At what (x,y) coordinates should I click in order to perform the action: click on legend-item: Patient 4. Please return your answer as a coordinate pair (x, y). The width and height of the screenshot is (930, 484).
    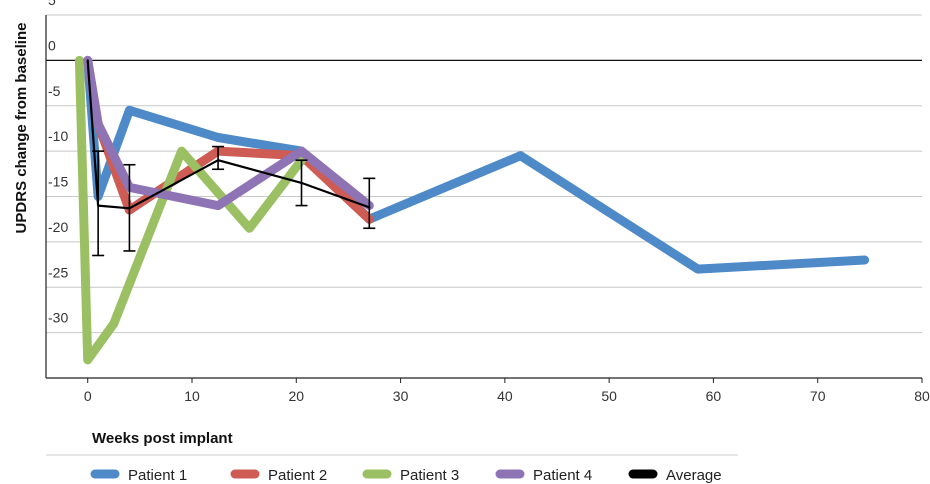
    Looking at the image, I should click on (543, 475).